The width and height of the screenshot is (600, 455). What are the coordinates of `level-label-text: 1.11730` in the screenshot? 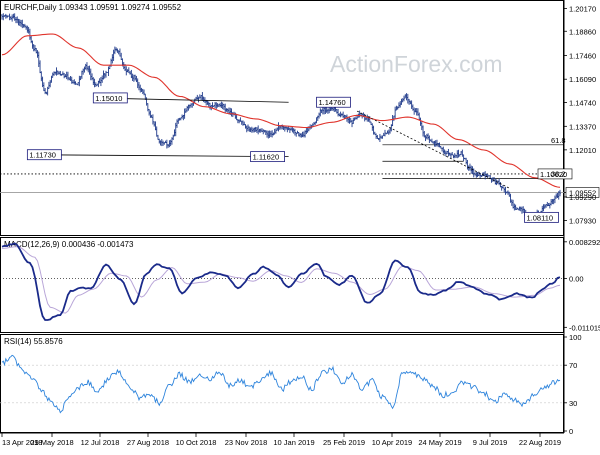 It's located at (42, 155).